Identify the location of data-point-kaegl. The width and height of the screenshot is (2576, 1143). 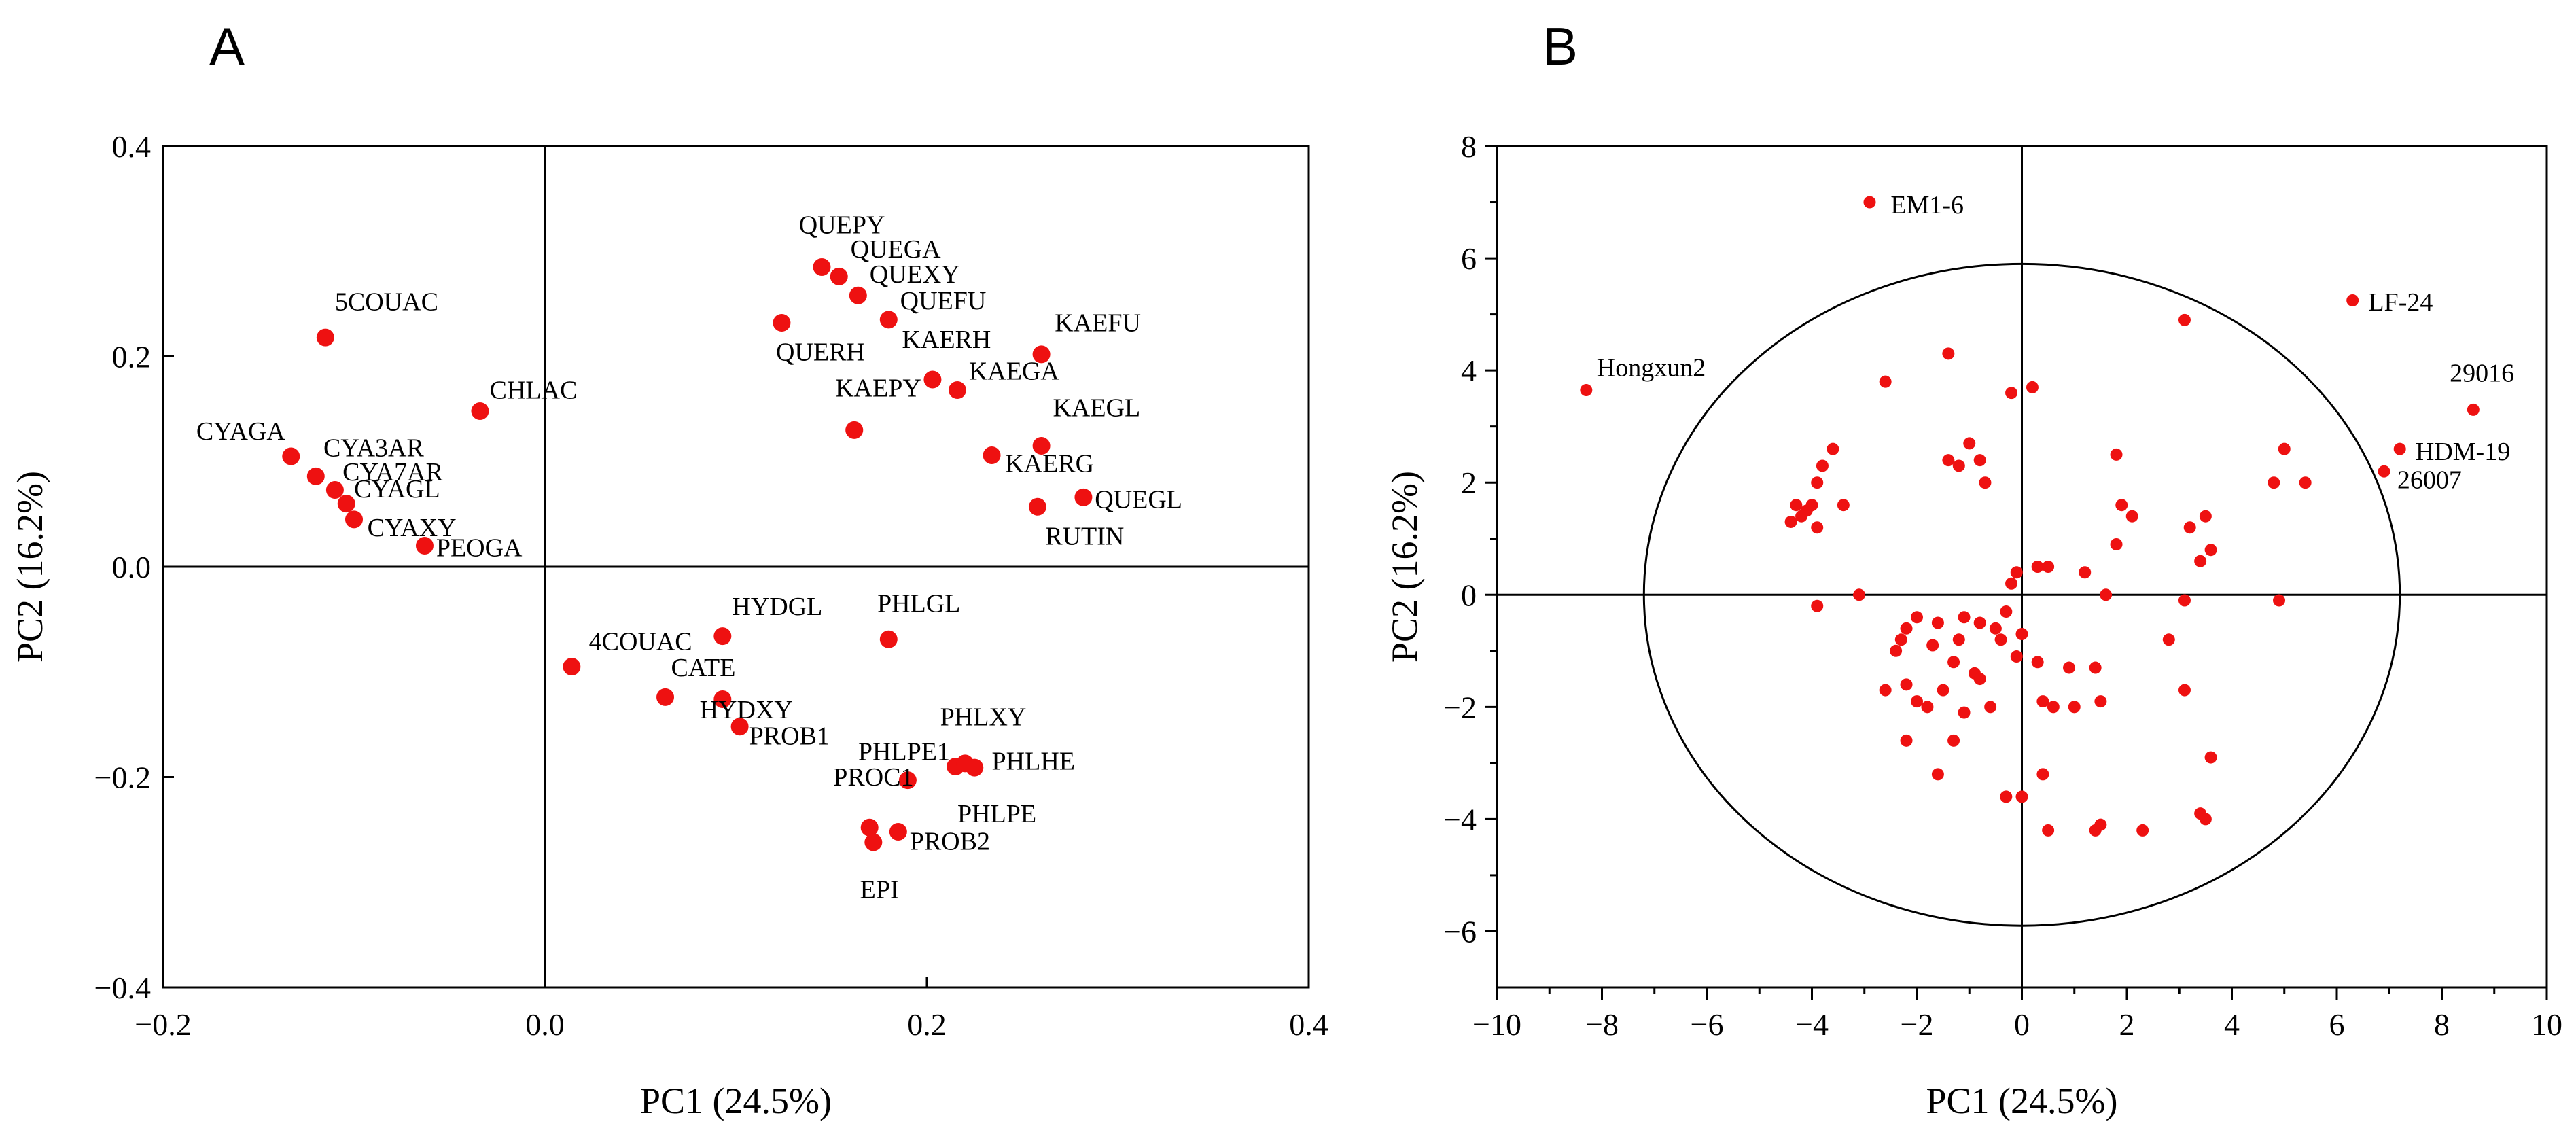
(1041, 446).